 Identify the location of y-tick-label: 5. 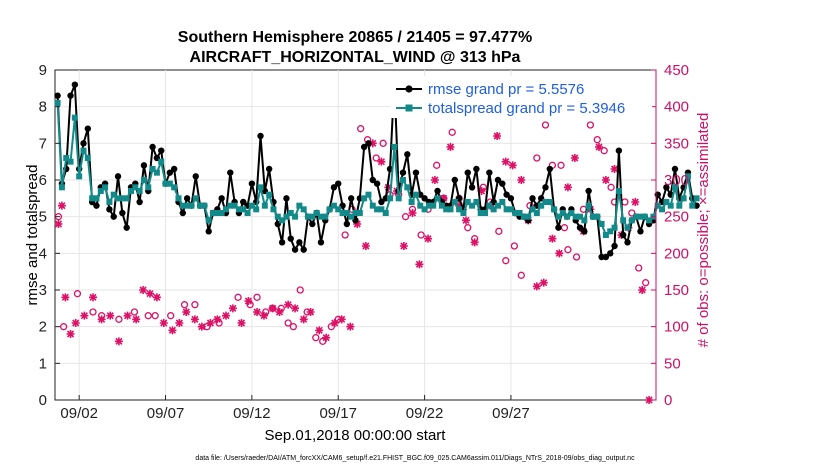
(43, 217).